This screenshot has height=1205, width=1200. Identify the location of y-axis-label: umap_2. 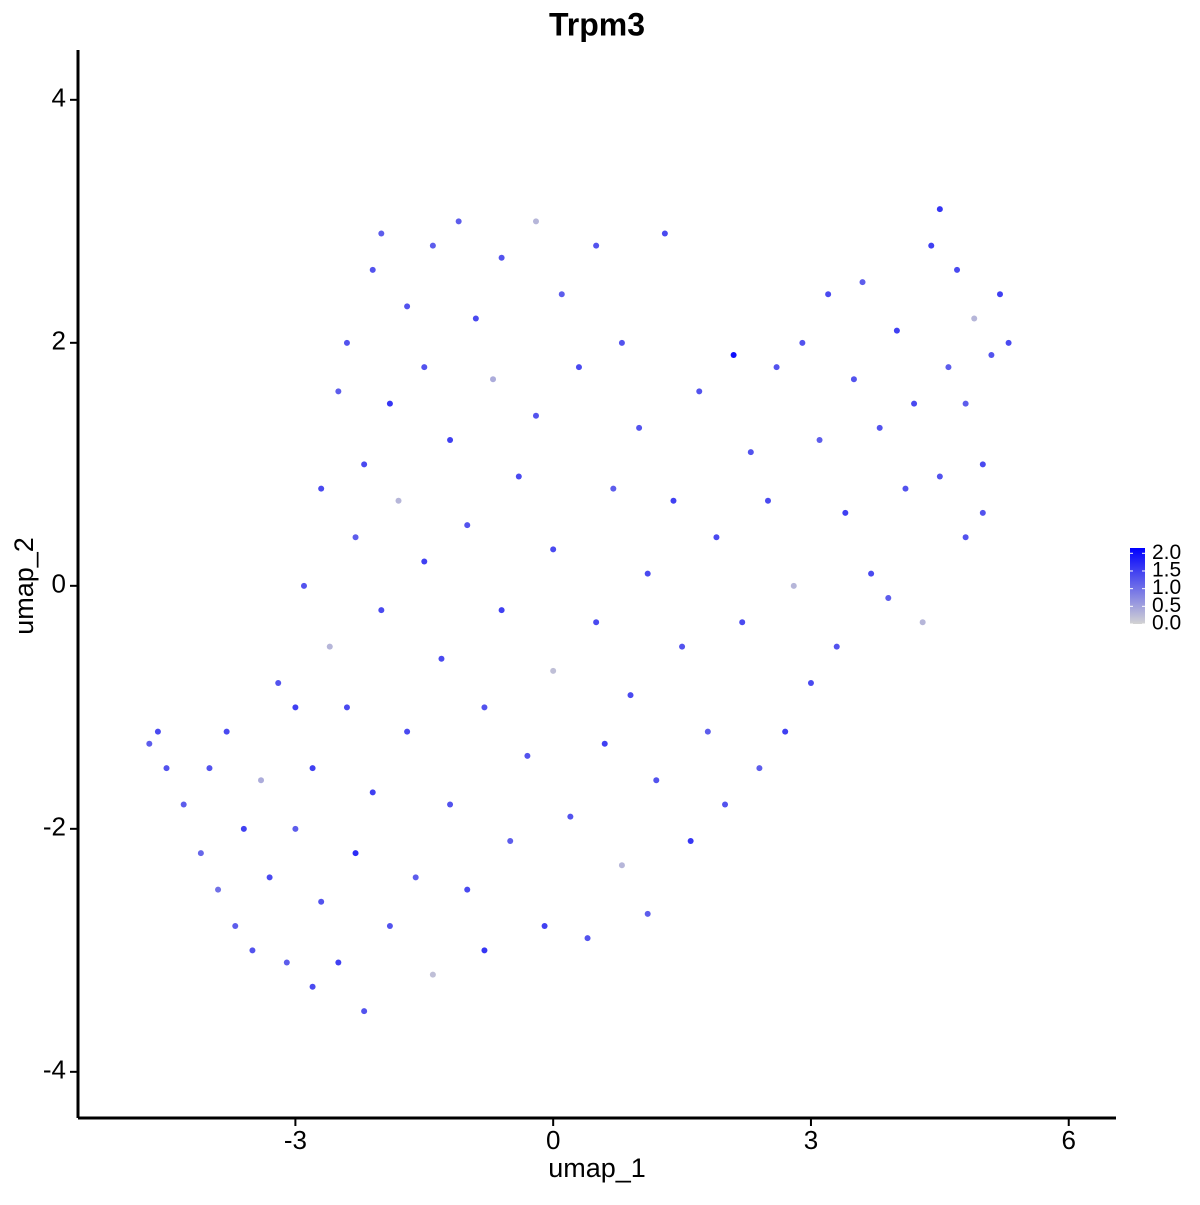
(24, 586).